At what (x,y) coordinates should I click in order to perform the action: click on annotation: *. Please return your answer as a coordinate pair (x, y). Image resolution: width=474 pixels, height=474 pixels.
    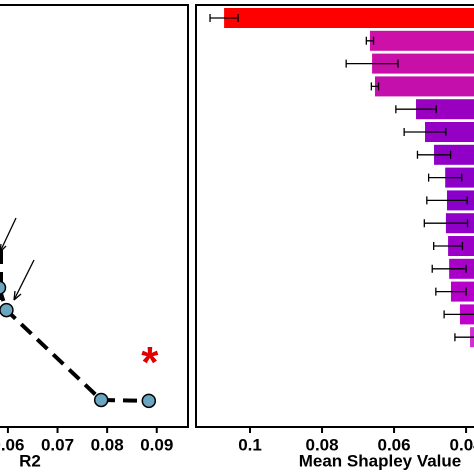
    Looking at the image, I should click on (150, 362).